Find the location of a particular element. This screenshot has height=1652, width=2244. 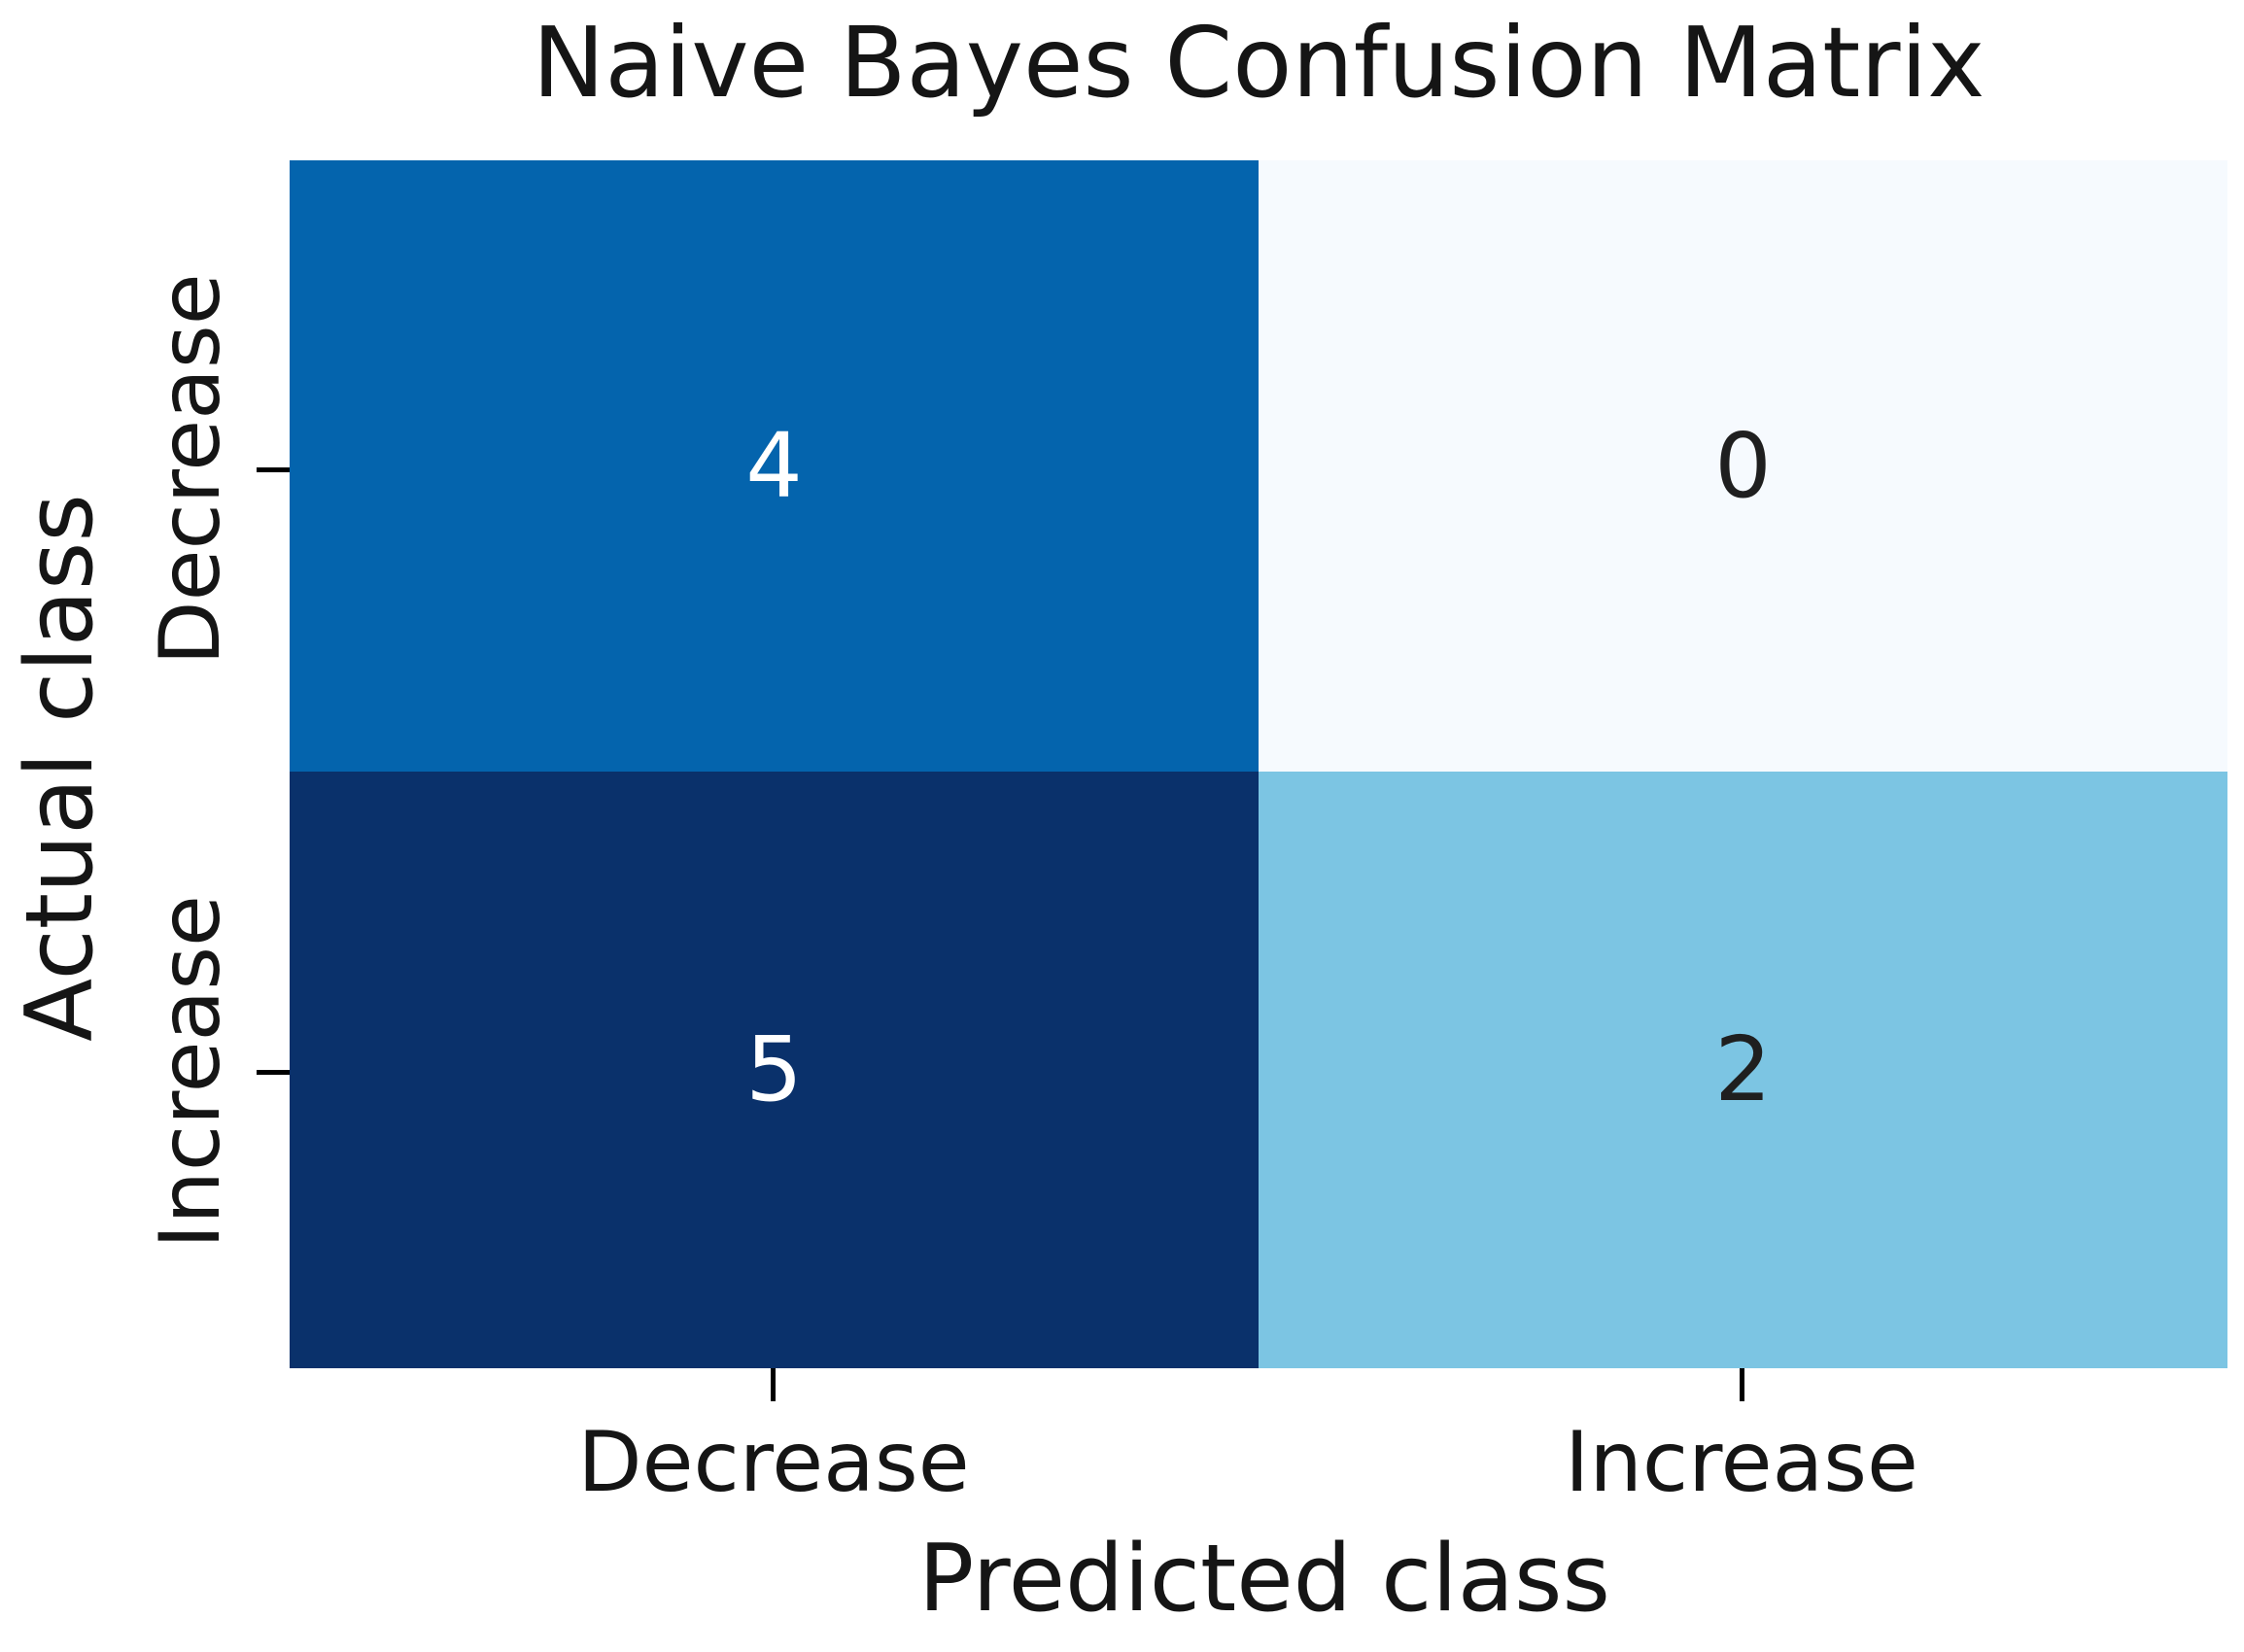

chart-title: Naive Bayes Confusion Matrix is located at coordinates (1259, 63).